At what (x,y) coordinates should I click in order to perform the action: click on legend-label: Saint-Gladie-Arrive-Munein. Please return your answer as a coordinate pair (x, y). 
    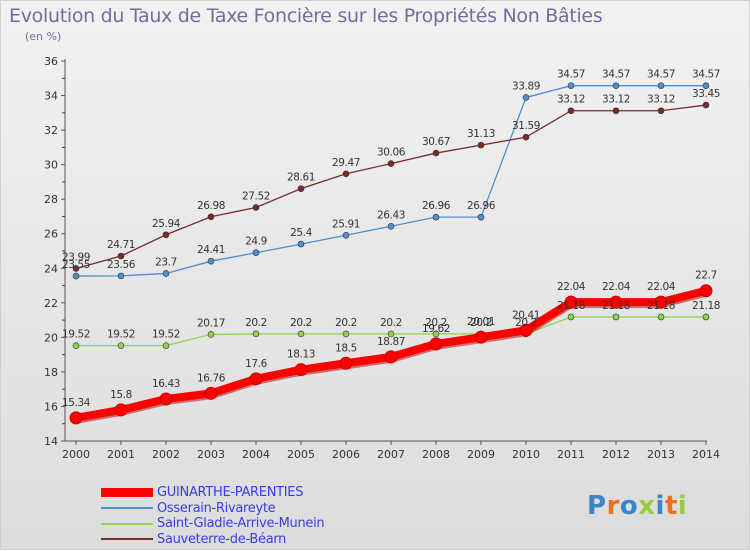
    Looking at the image, I should click on (241, 524).